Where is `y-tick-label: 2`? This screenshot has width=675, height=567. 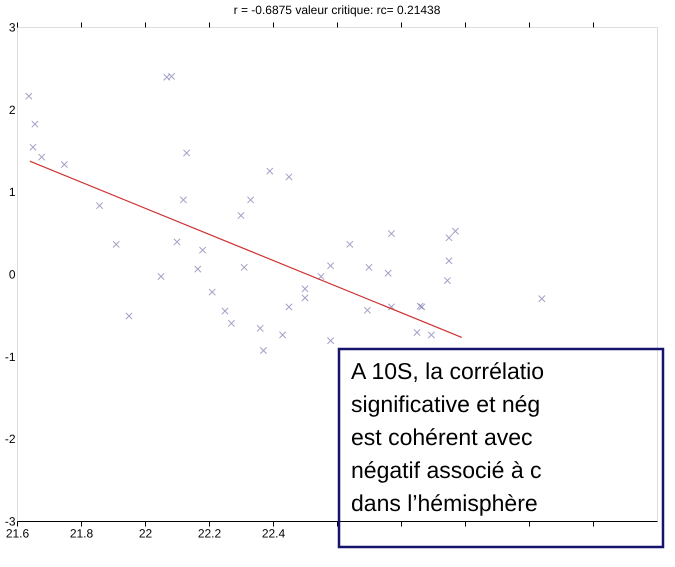 y-tick-label: 2 is located at coordinates (12, 109).